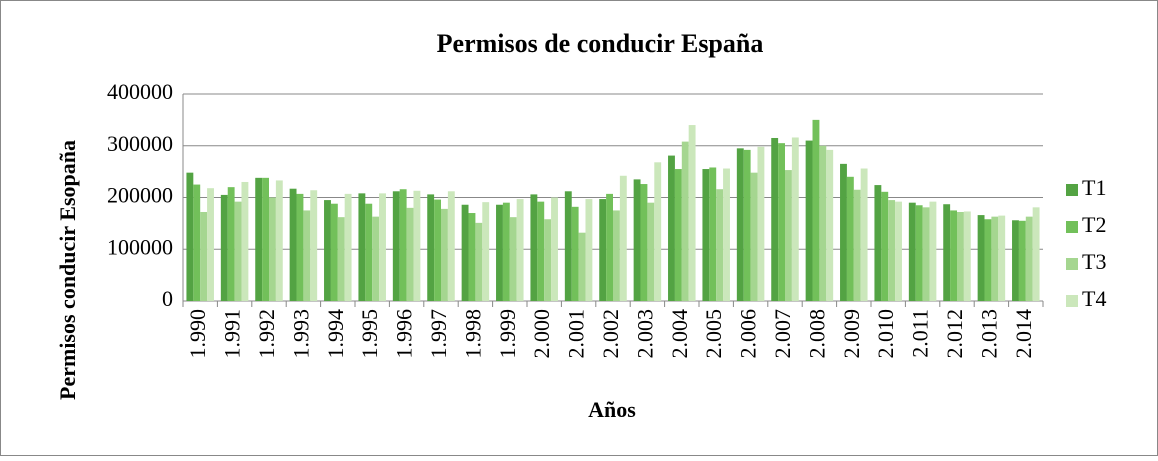  I want to click on x-tick-label: 1.994, so click(335, 334).